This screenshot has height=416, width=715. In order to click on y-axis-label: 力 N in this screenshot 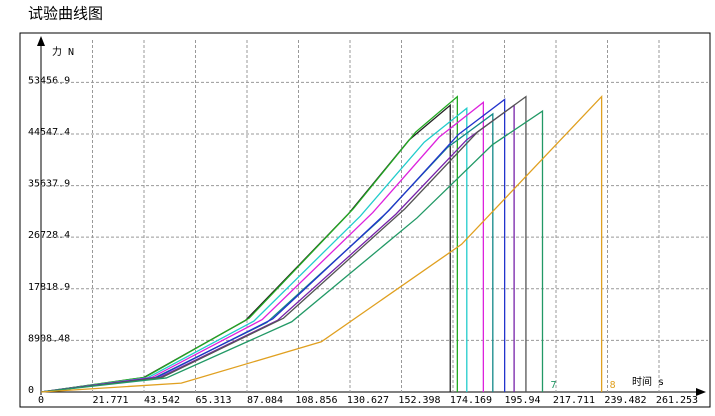, I will do `click(63, 51)`.